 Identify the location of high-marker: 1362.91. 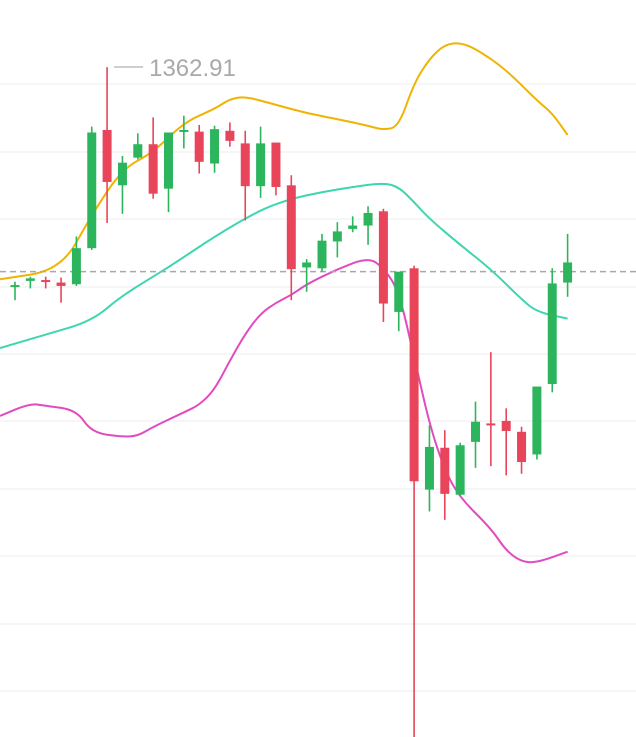
(175, 68).